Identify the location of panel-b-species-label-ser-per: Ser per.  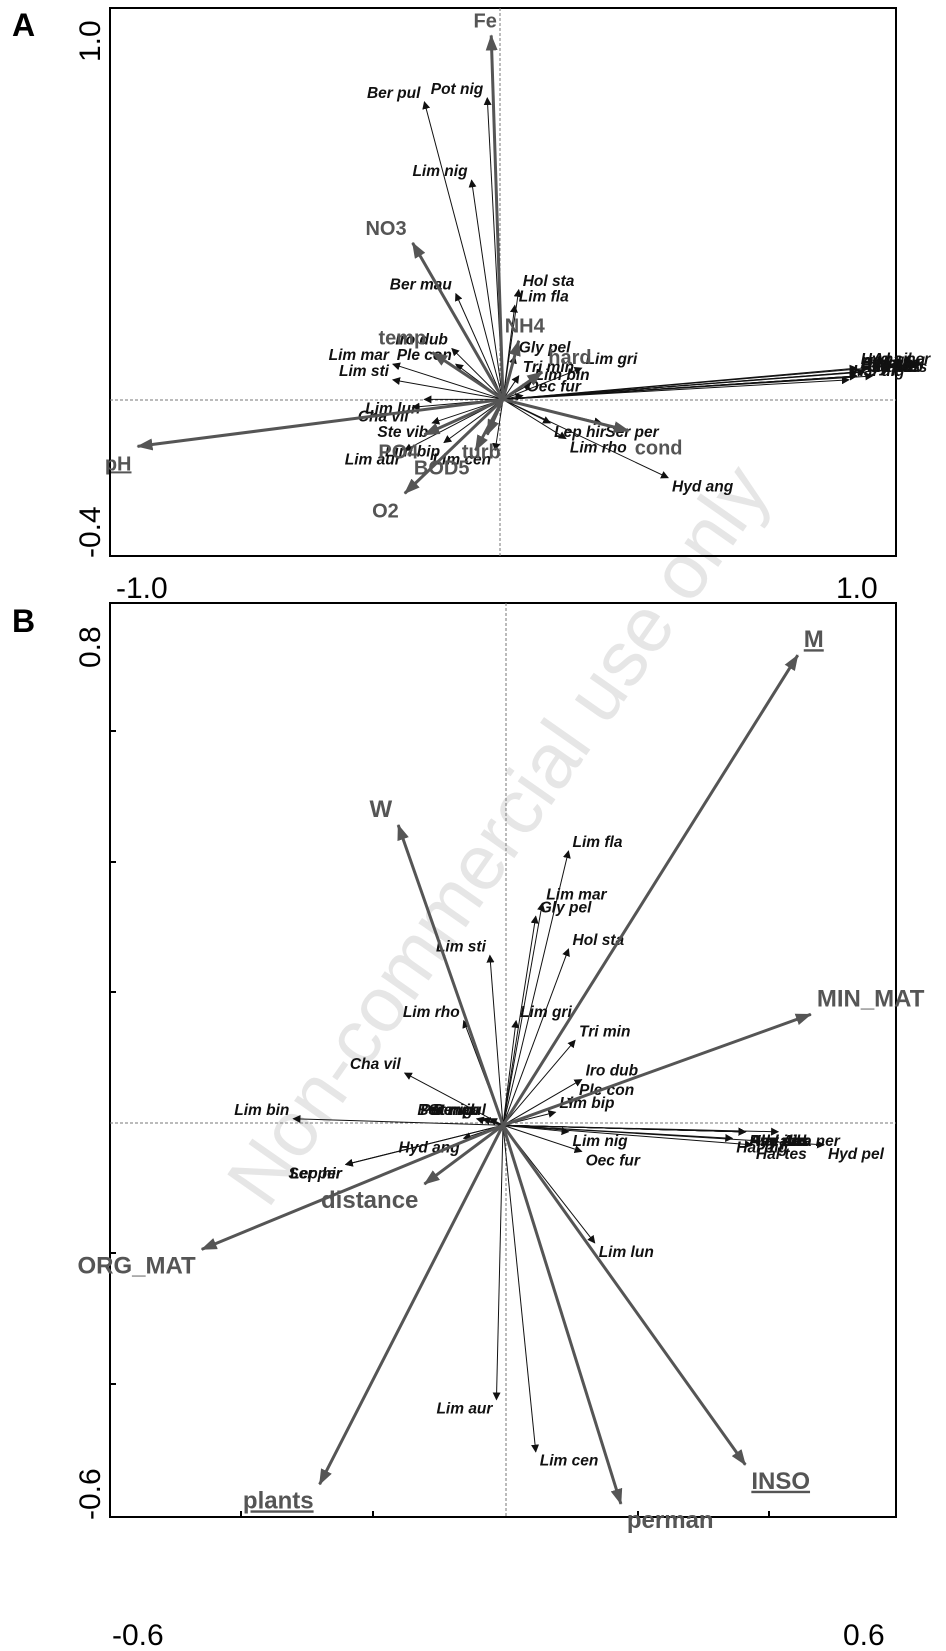
(315, 1173).